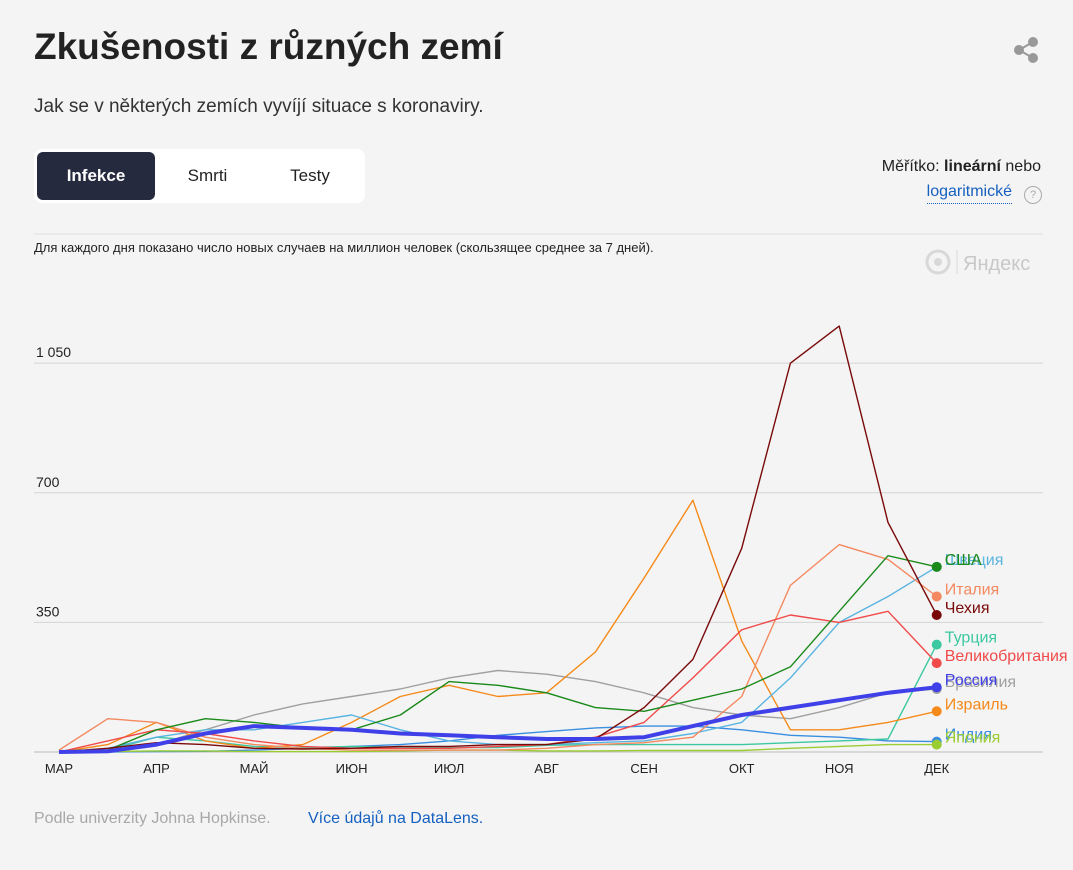 The height and width of the screenshot is (870, 1073). What do you see at coordinates (910, 166) in the screenshot?
I see `scale-caption: Měřítko:` at bounding box center [910, 166].